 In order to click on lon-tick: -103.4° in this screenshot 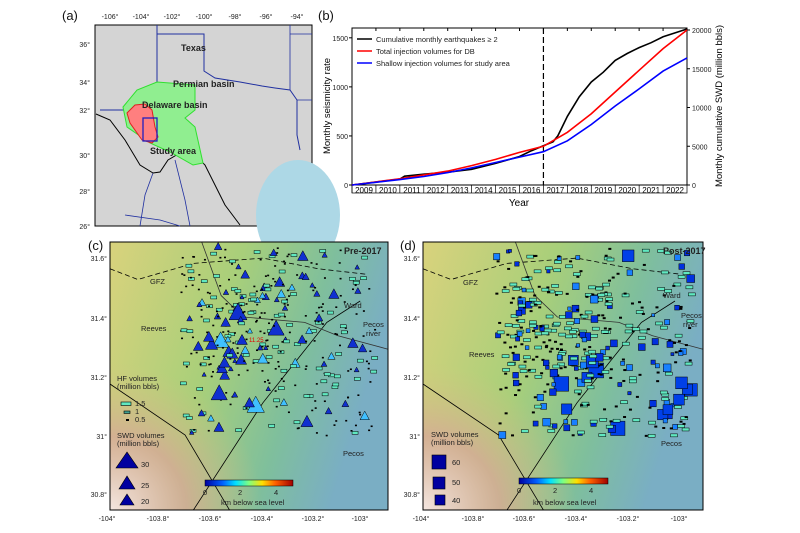, I will do `click(576, 519)`.